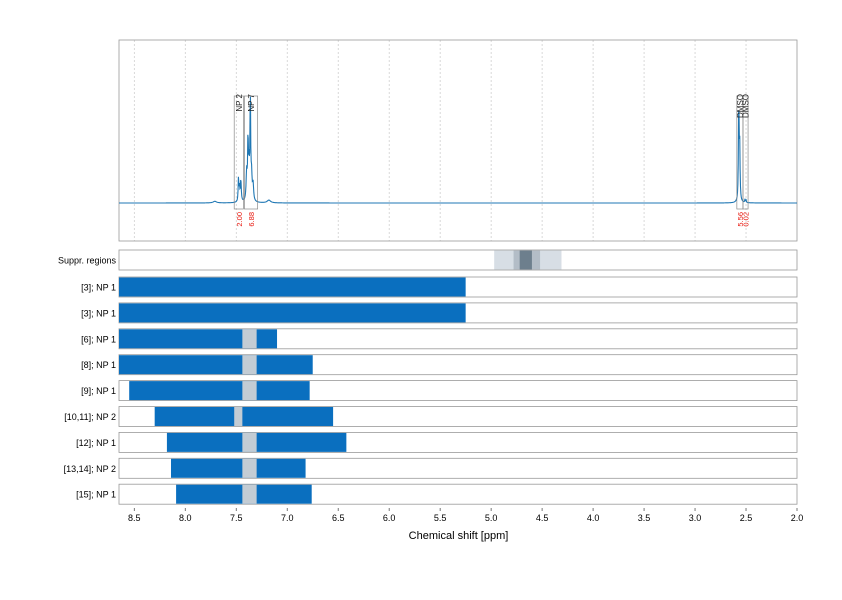 The image size is (842, 600). Describe the element at coordinates (134, 518) in the screenshot. I see `x-tick-label: 8.5` at that location.